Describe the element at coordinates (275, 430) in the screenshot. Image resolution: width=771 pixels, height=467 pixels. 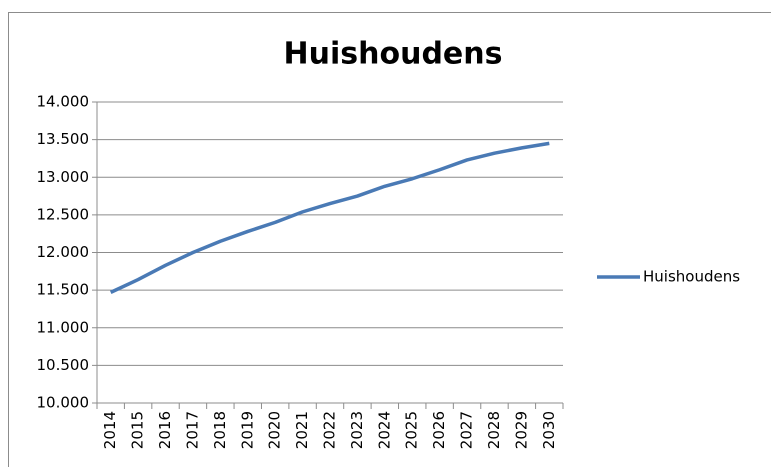
I see `x-tick-label: 2020` at that location.